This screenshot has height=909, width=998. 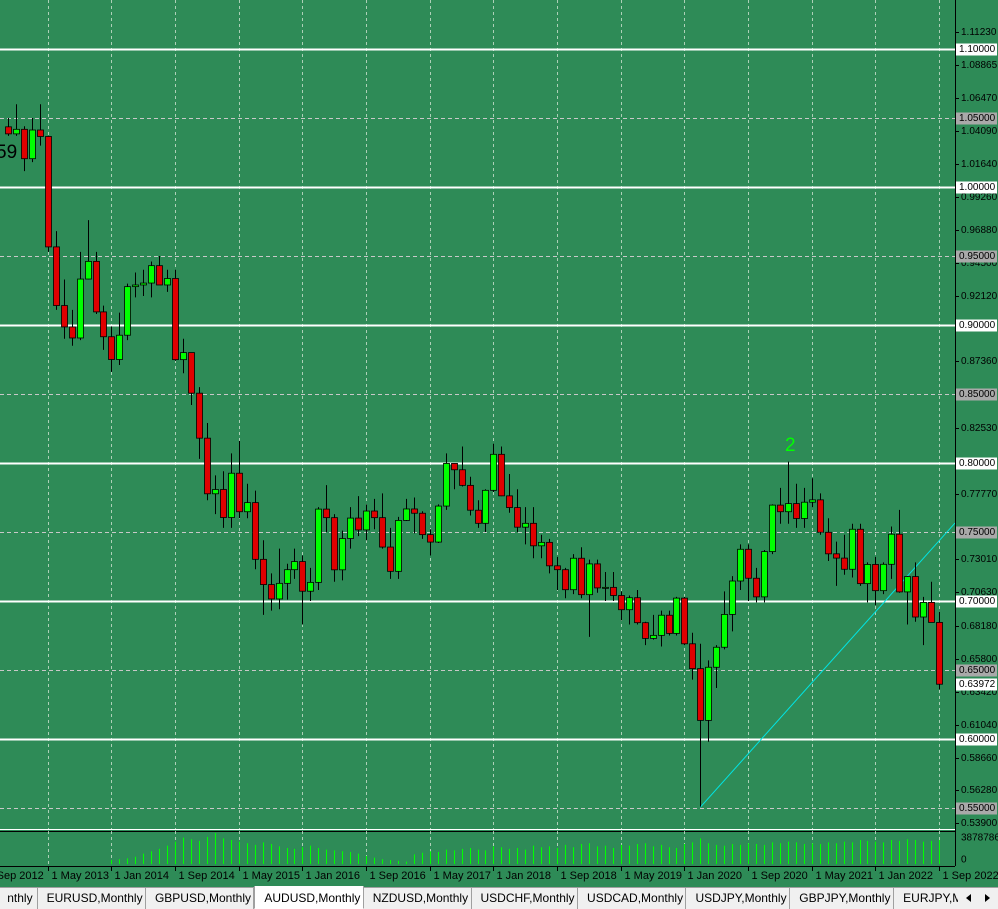 What do you see at coordinates (715, 876) in the screenshot?
I see `x-tick-label: 1 Jan 2020` at bounding box center [715, 876].